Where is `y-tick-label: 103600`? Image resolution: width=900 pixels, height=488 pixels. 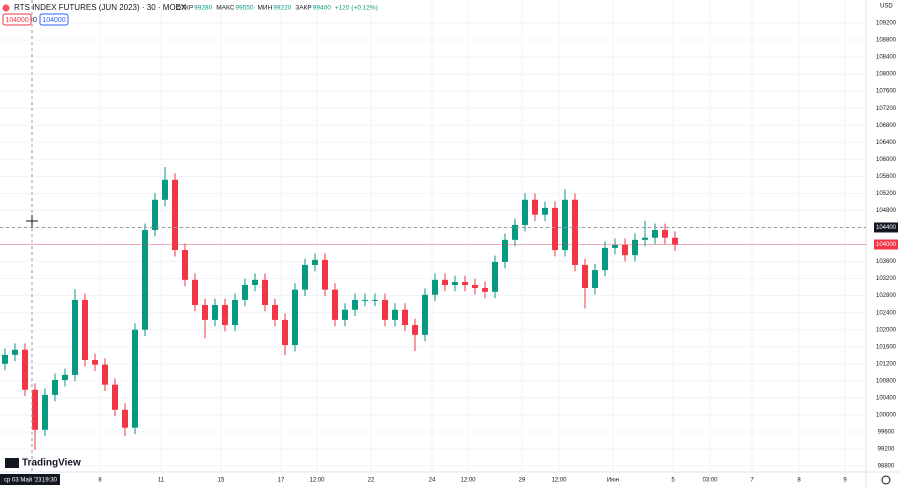
y-tick-label: 103600 is located at coordinates (886, 262).